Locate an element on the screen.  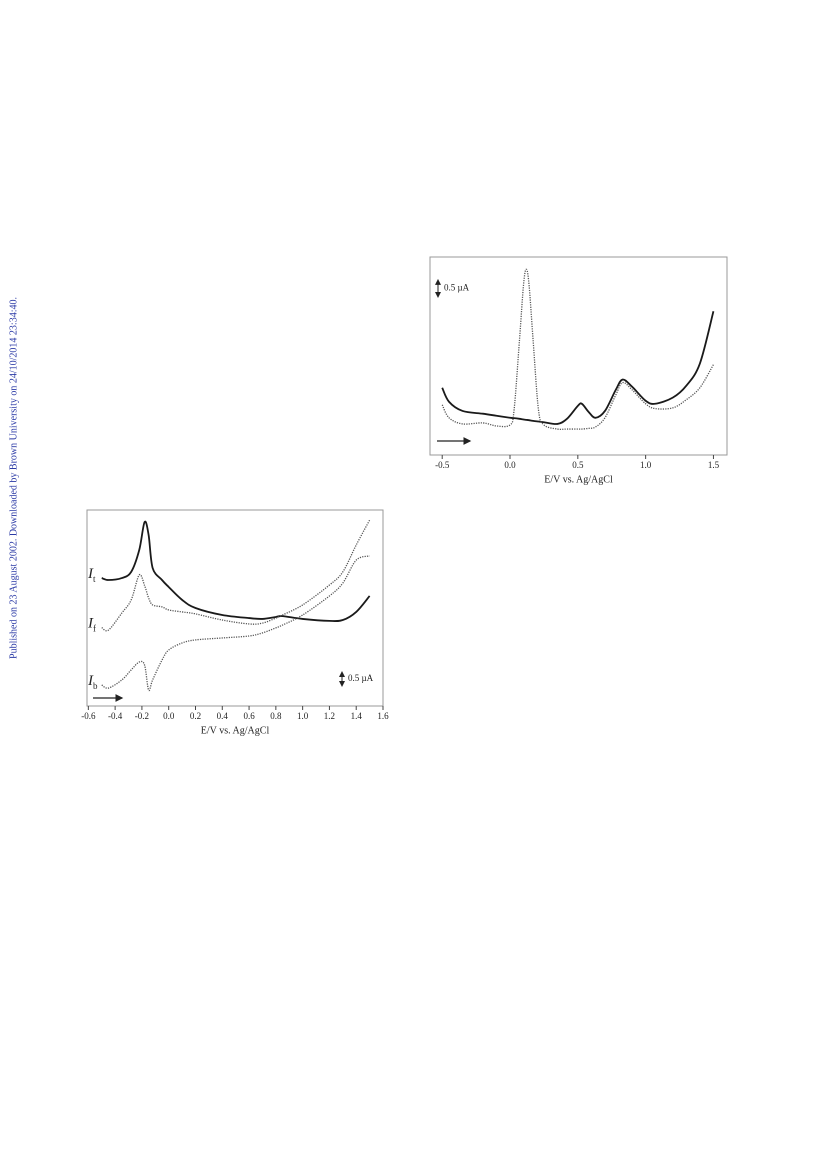
curve-label-subscript: b is located at coordinates (95, 686).